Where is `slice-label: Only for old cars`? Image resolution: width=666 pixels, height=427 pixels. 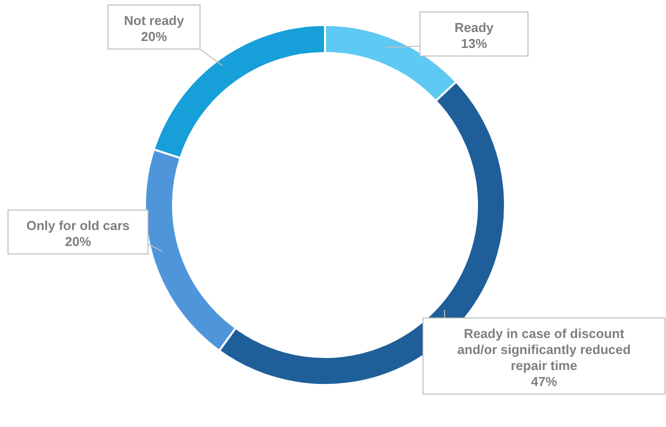 slice-label: Only for old cars is located at coordinates (78, 225).